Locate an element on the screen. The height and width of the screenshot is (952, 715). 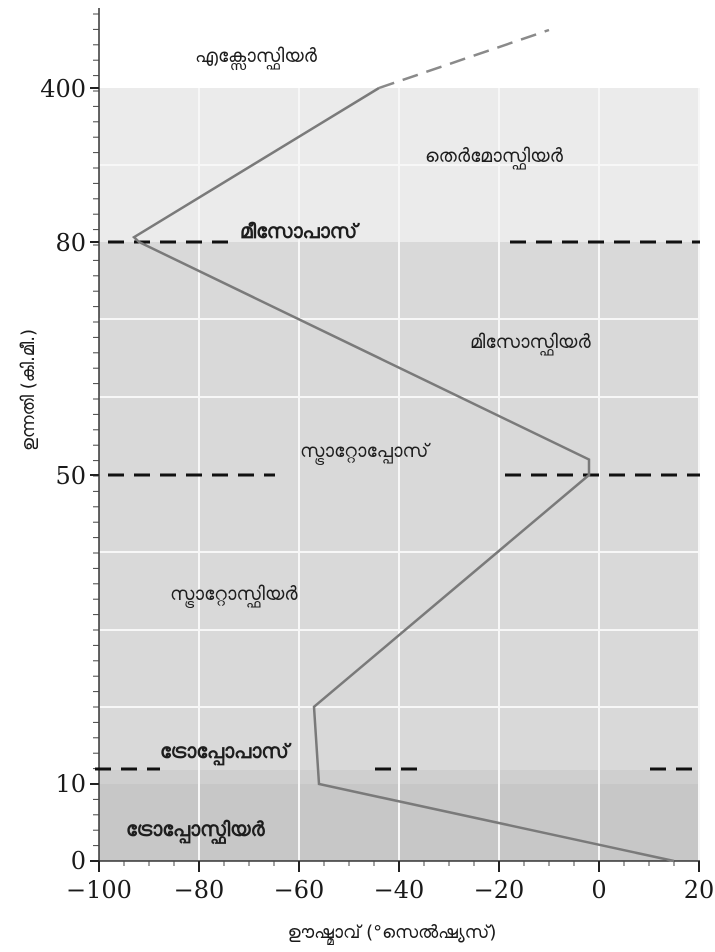
x-ticks is located at coordinates (399, 866).